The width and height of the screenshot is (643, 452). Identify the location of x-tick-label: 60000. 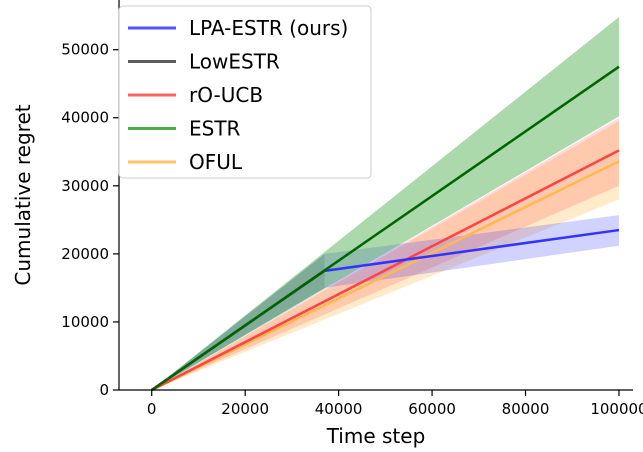
(432, 409).